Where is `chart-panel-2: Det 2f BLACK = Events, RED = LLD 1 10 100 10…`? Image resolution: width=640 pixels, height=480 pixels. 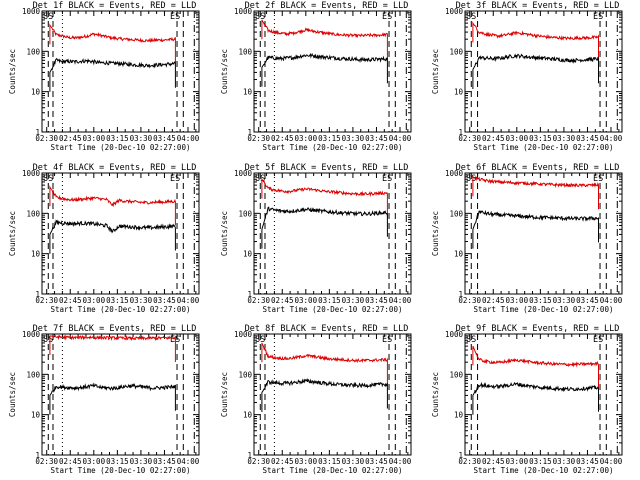 chart-panel-2: Det 2f BLACK = Events, RED = LLD 1 10 100 10… is located at coordinates (316, 76).